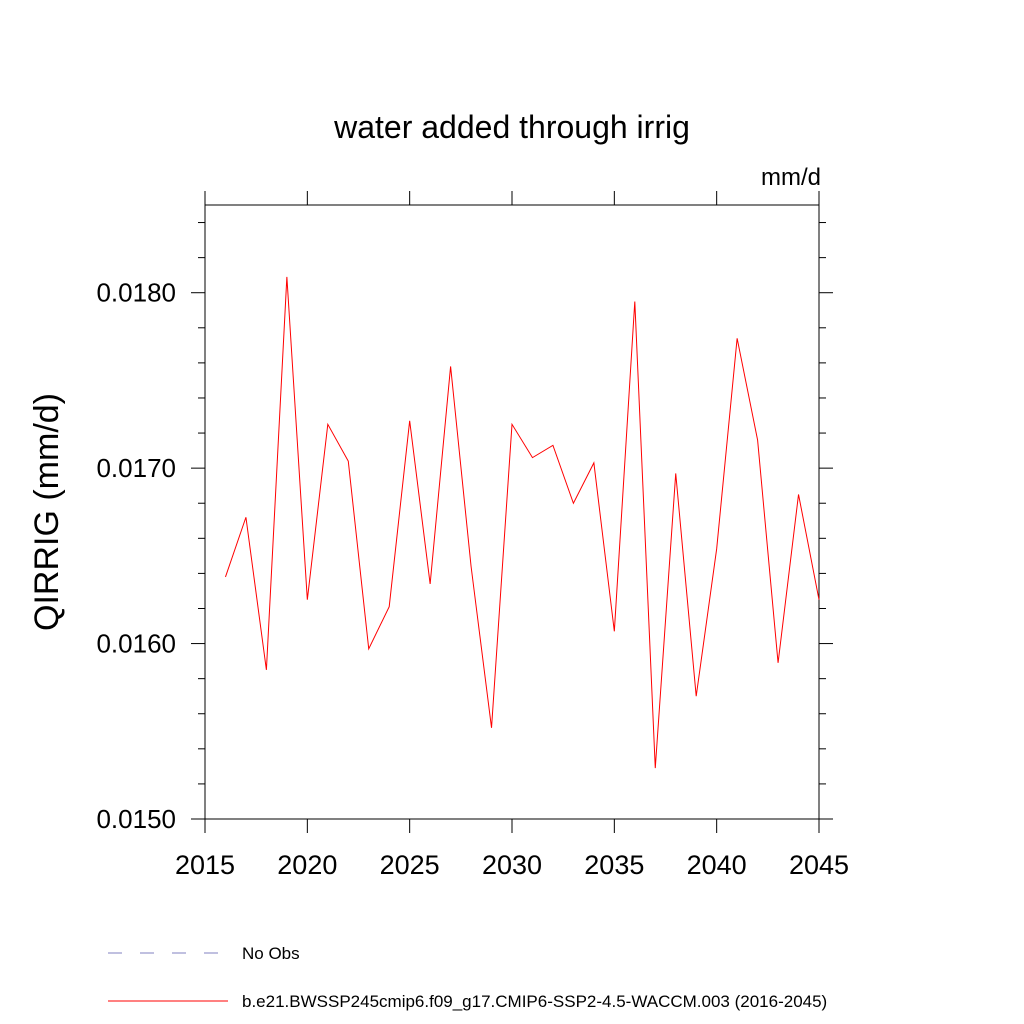 The image size is (1024, 1024). What do you see at coordinates (136, 293) in the screenshot?
I see `y-tick-label: 0.0180` at bounding box center [136, 293].